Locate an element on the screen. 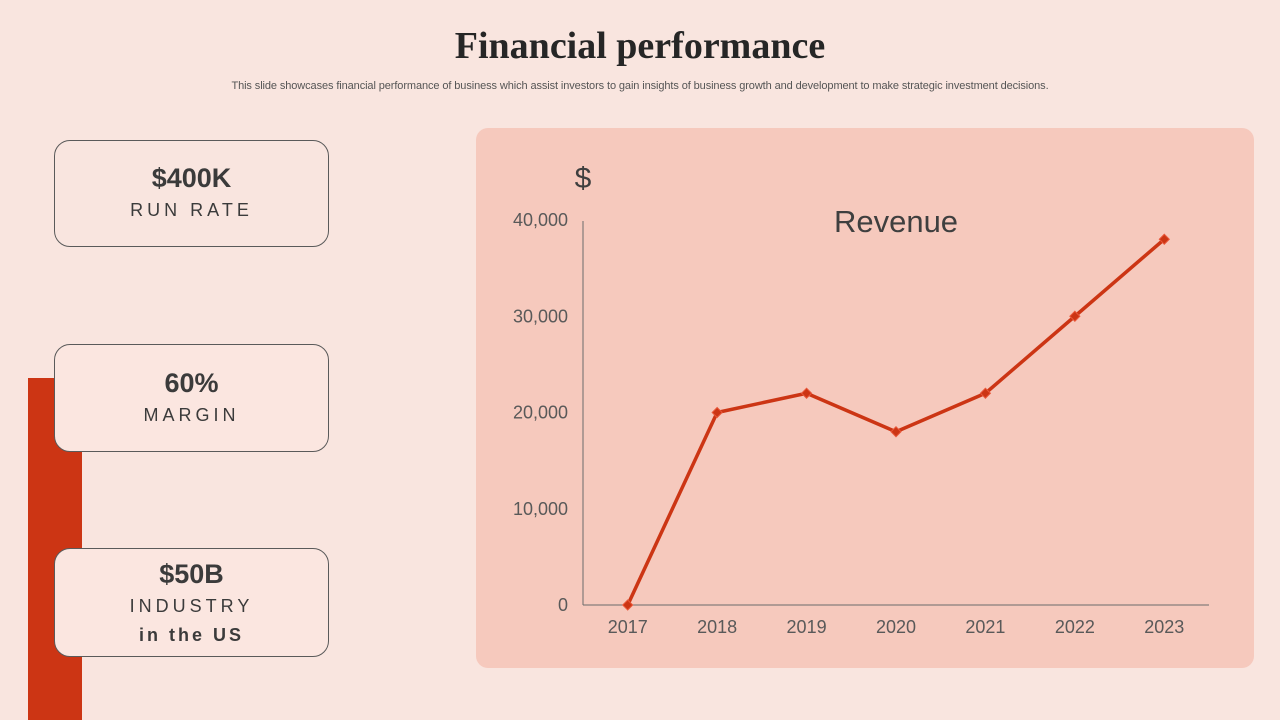 Image resolution: width=1280 pixels, height=720 pixels. x-tick-label: 2020 is located at coordinates (896, 627).